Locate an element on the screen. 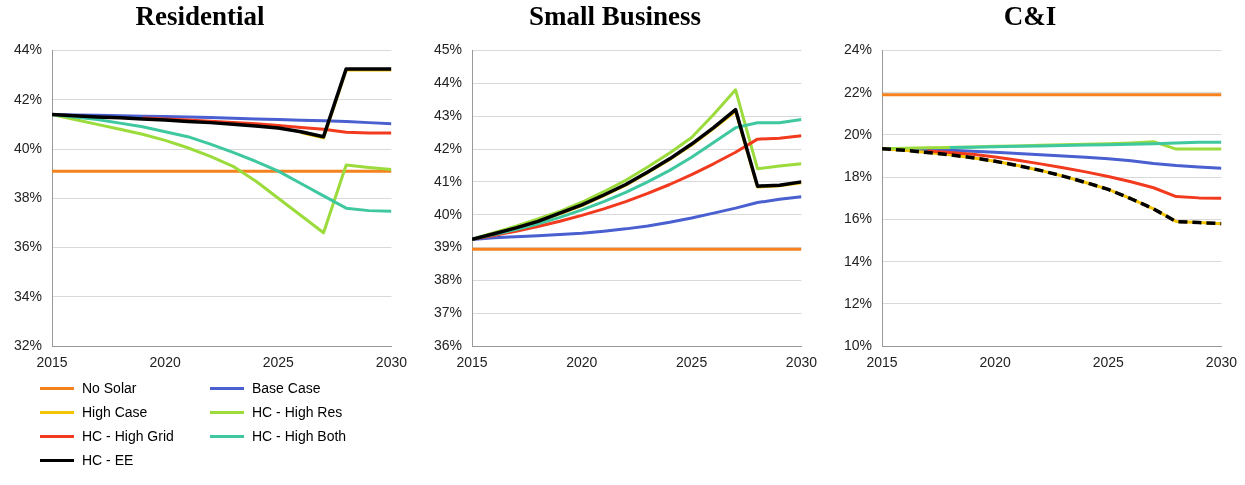  y-tick-label: 39% is located at coordinates (448, 246).